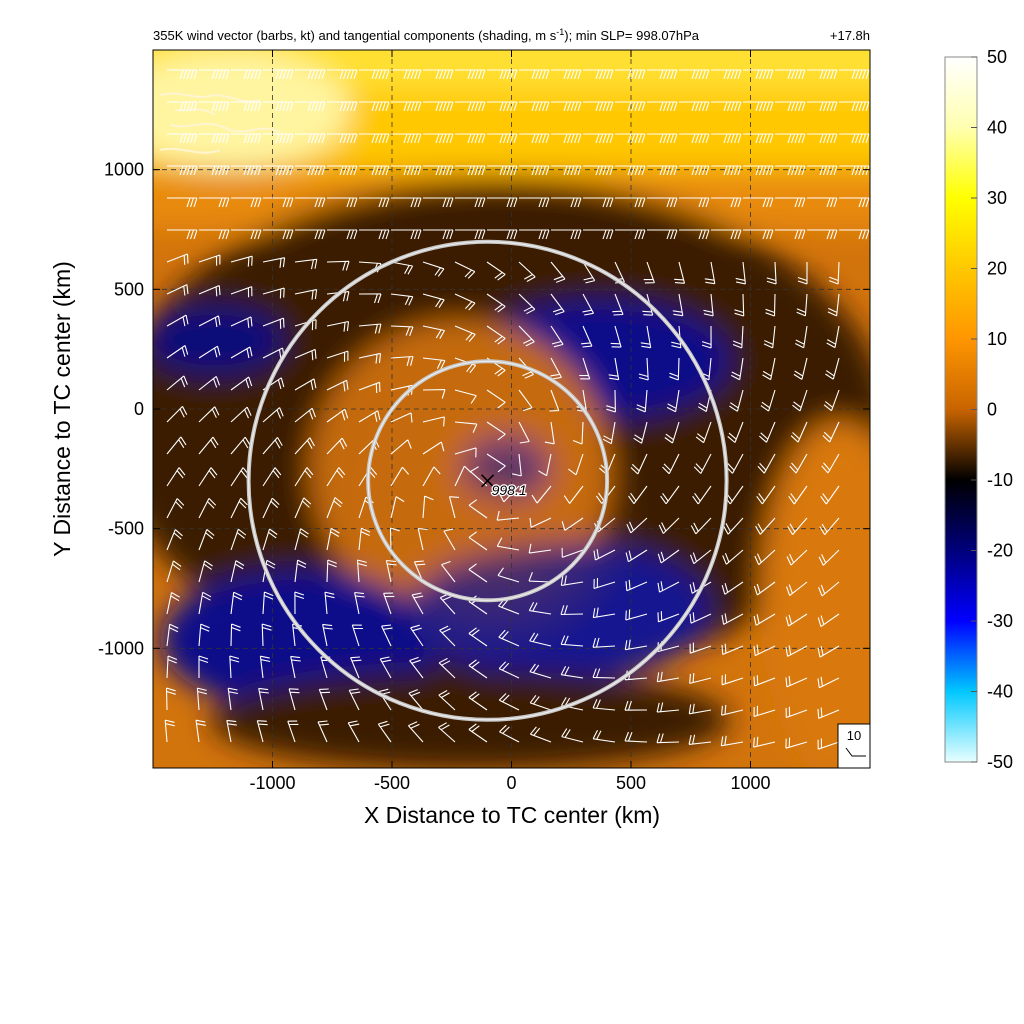  Describe the element at coordinates (1000, 762) in the screenshot. I see `colorbar-tick-label: -50` at that location.